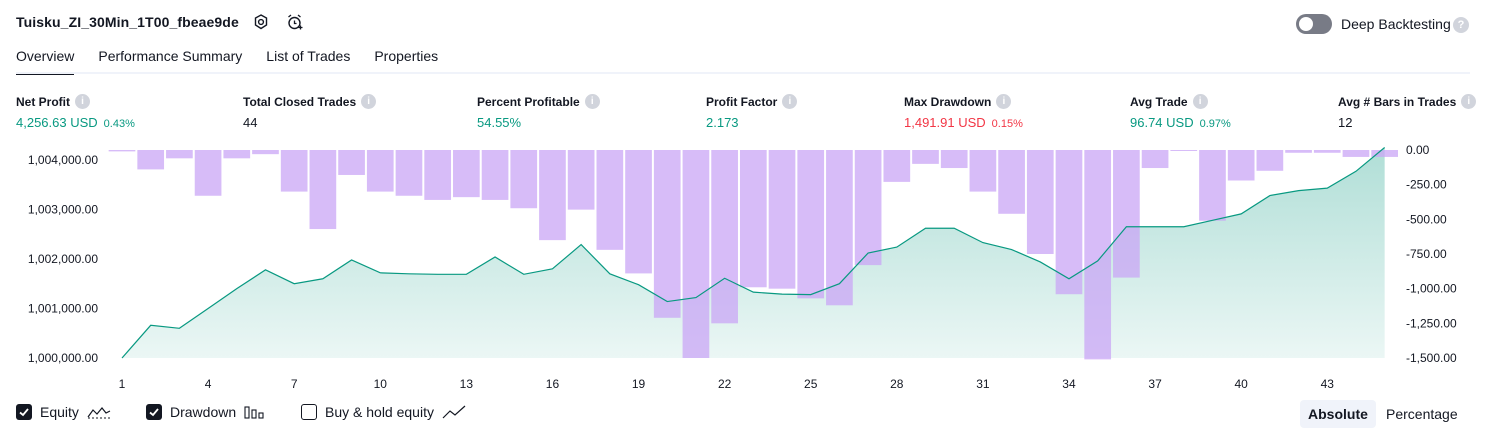 The image size is (1486, 438). I want to click on x-axis-tick-label: 22, so click(725, 384).